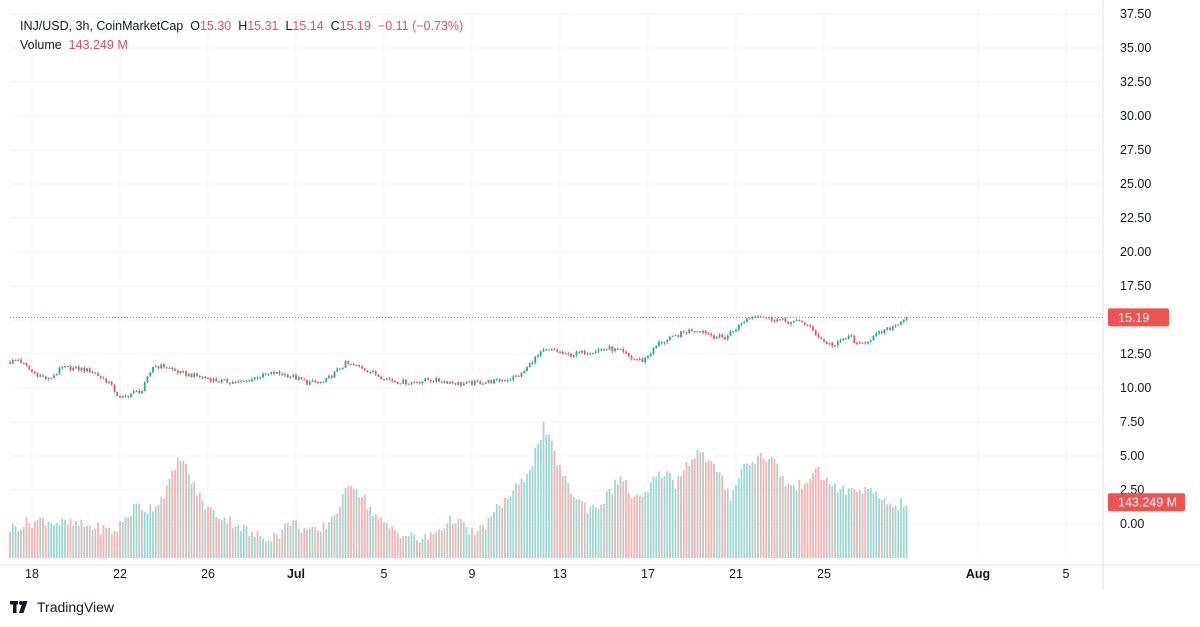  What do you see at coordinates (102, 26) in the screenshot?
I see `symbol-label: INJ/USD, 3h, CoinMarketCap` at bounding box center [102, 26].